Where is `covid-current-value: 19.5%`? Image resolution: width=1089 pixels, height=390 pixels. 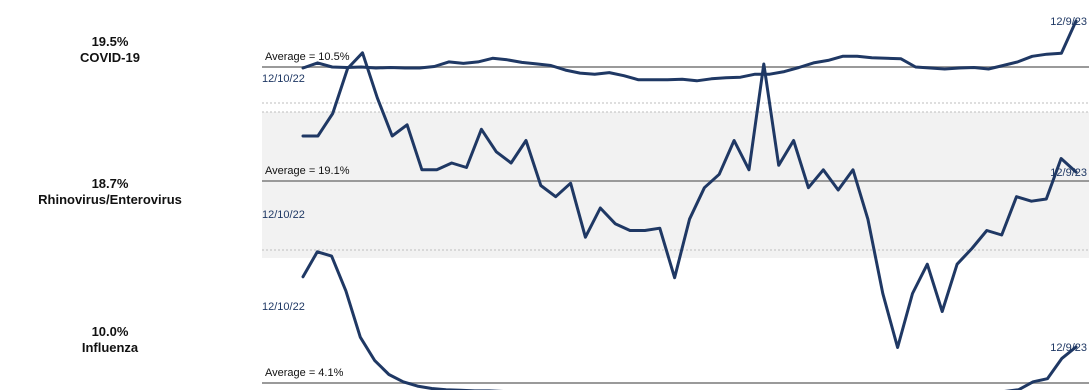 covid-current-value: 19.5% is located at coordinates (110, 41).